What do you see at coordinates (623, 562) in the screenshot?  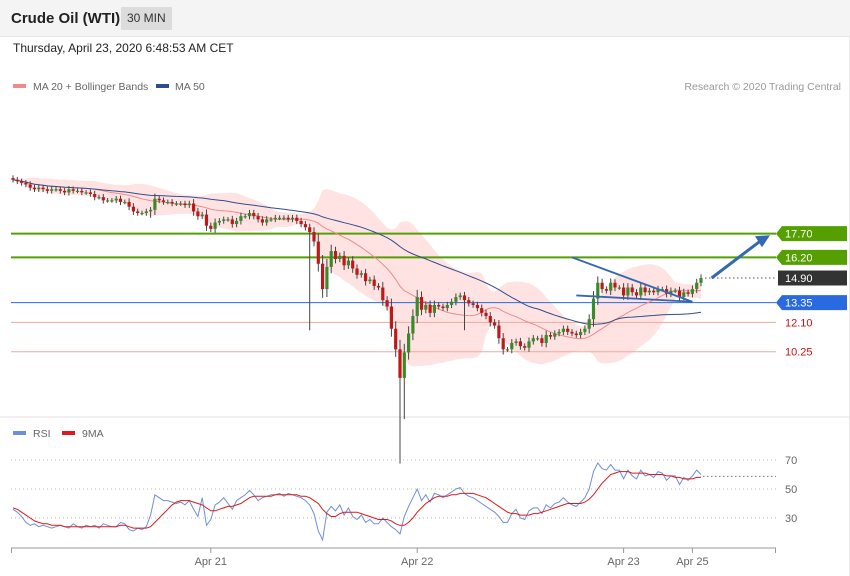 I see `x-tick-label: Apr 23` at bounding box center [623, 562].